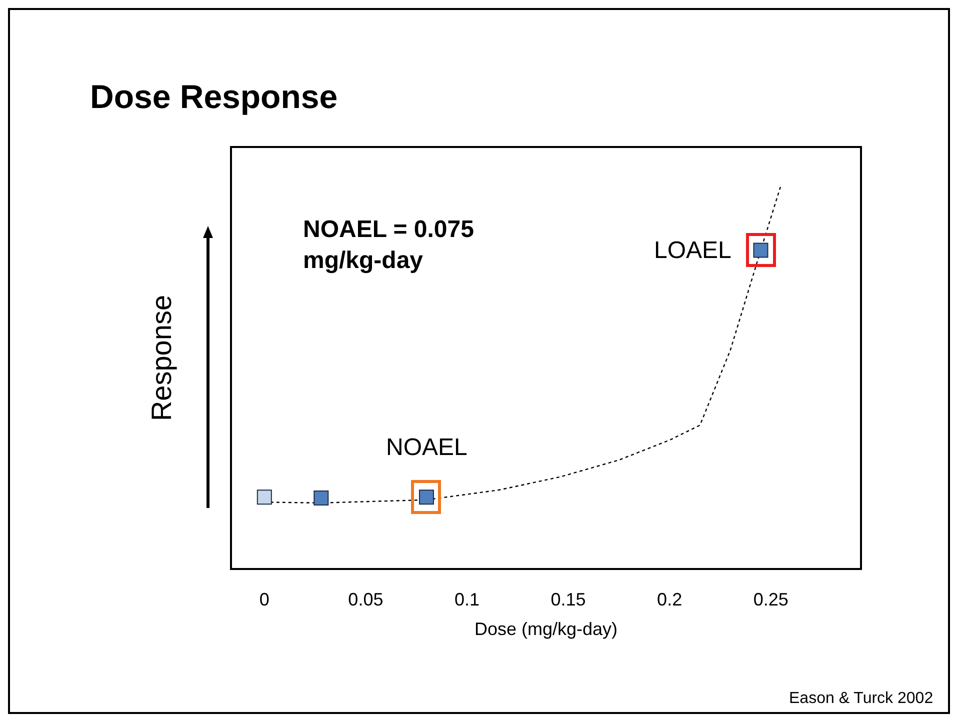 The height and width of the screenshot is (722, 958). Describe the element at coordinates (568, 600) in the screenshot. I see `x-tick-label: 0.15` at that location.